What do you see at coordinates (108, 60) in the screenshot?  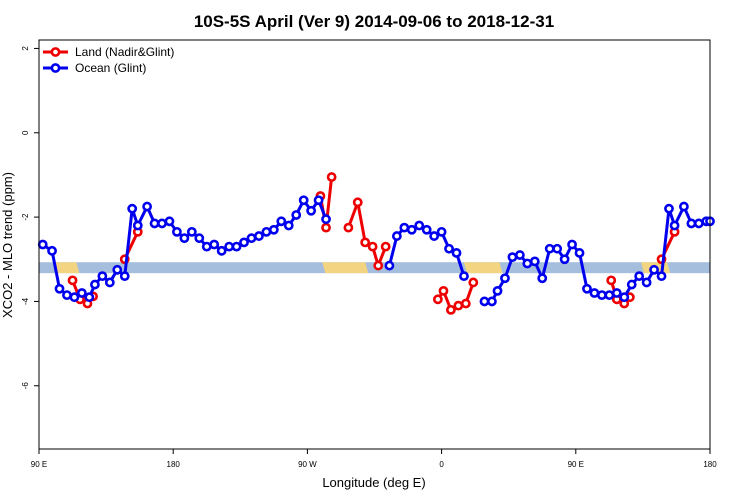 I see `legend: Land (Nadir&Glint) Ocean (Glint)` at bounding box center [108, 60].